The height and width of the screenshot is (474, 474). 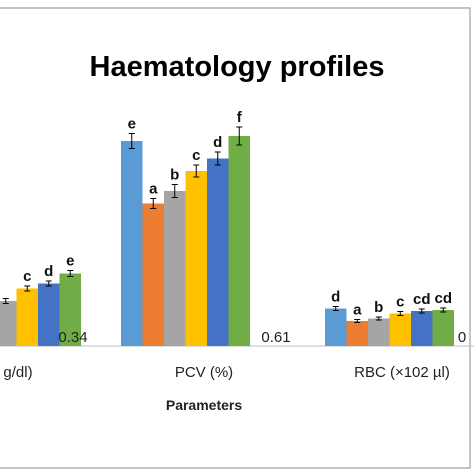 What do you see at coordinates (237, 67) in the screenshot?
I see `chart-title: Haematology profiles` at bounding box center [237, 67].